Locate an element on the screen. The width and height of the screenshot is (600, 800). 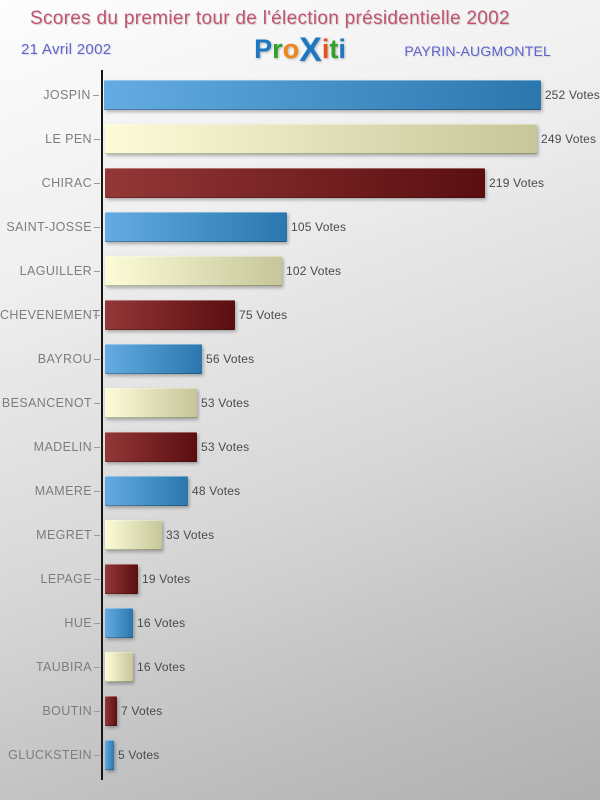
candidate-label: BOUTIN is located at coordinates (67, 711).